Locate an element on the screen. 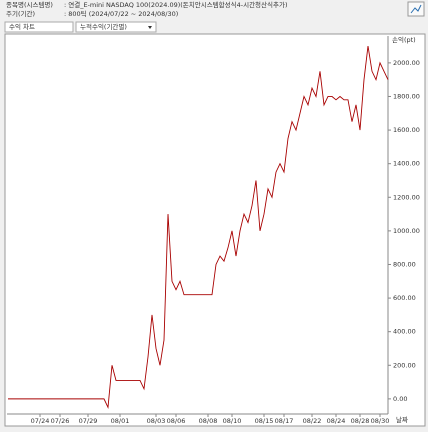 This screenshot has width=428, height=432. y-axis-label: 손익(pt) is located at coordinates (404, 40).